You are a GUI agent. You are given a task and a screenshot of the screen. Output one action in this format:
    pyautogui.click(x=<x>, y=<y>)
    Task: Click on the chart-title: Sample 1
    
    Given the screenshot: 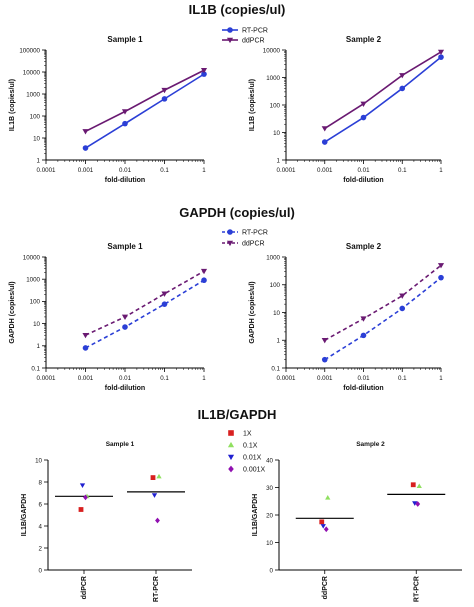 What is the action you would take?
    pyautogui.click(x=120, y=444)
    